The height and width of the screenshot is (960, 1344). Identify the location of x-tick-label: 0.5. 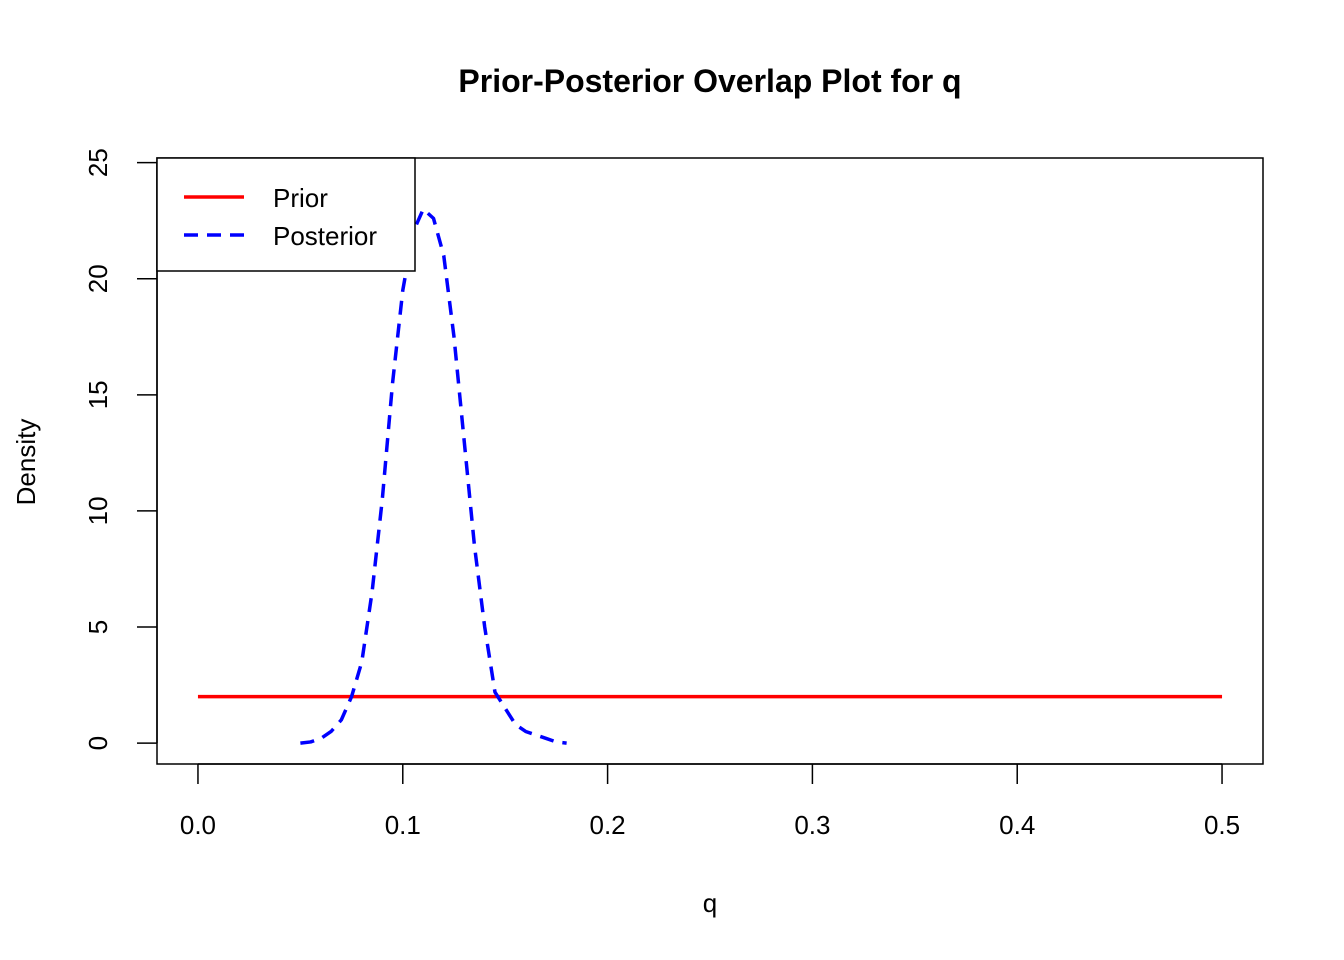
(1222, 825).